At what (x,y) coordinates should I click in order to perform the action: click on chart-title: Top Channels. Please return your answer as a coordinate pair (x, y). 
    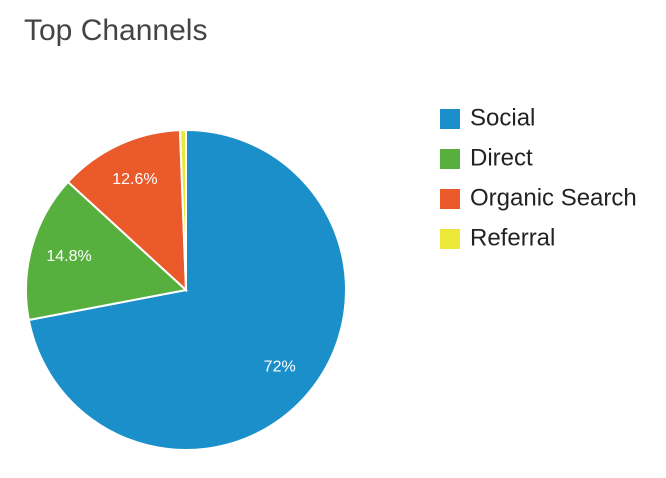
    Looking at the image, I should click on (115, 30).